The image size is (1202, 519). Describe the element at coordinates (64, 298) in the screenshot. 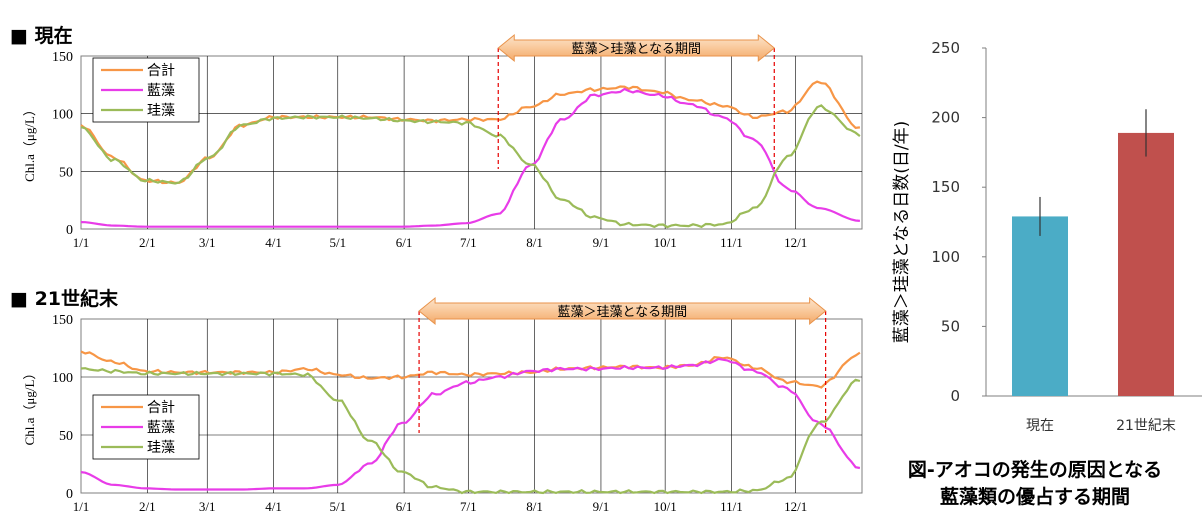

I see `chart-title: ■ 21世紀末` at that location.